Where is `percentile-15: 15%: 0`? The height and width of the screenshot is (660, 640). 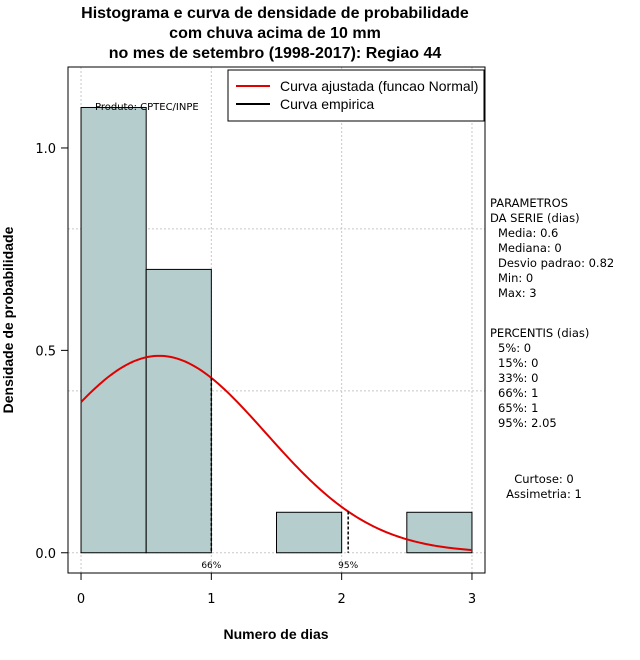 percentile-15: 15%: 0 is located at coordinates (518, 363).